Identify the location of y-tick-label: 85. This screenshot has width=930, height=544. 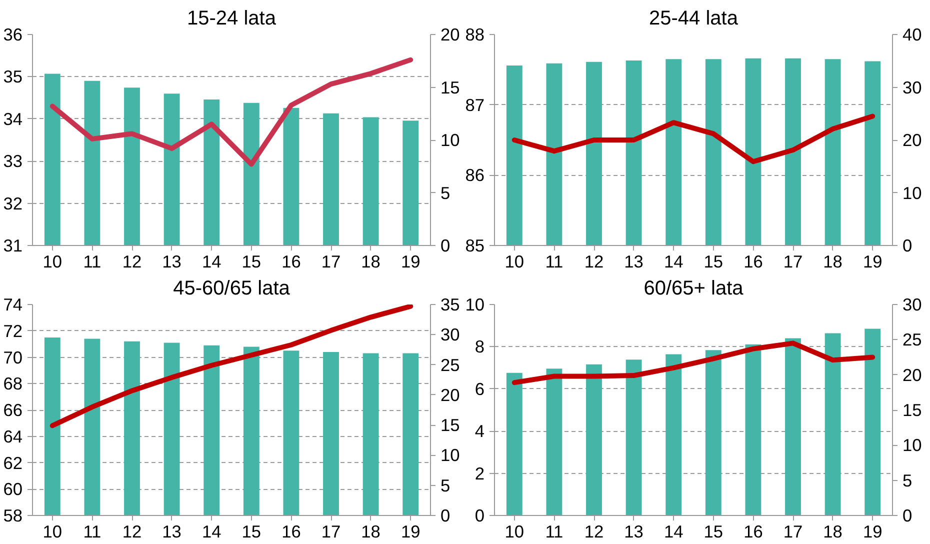
(475, 246).